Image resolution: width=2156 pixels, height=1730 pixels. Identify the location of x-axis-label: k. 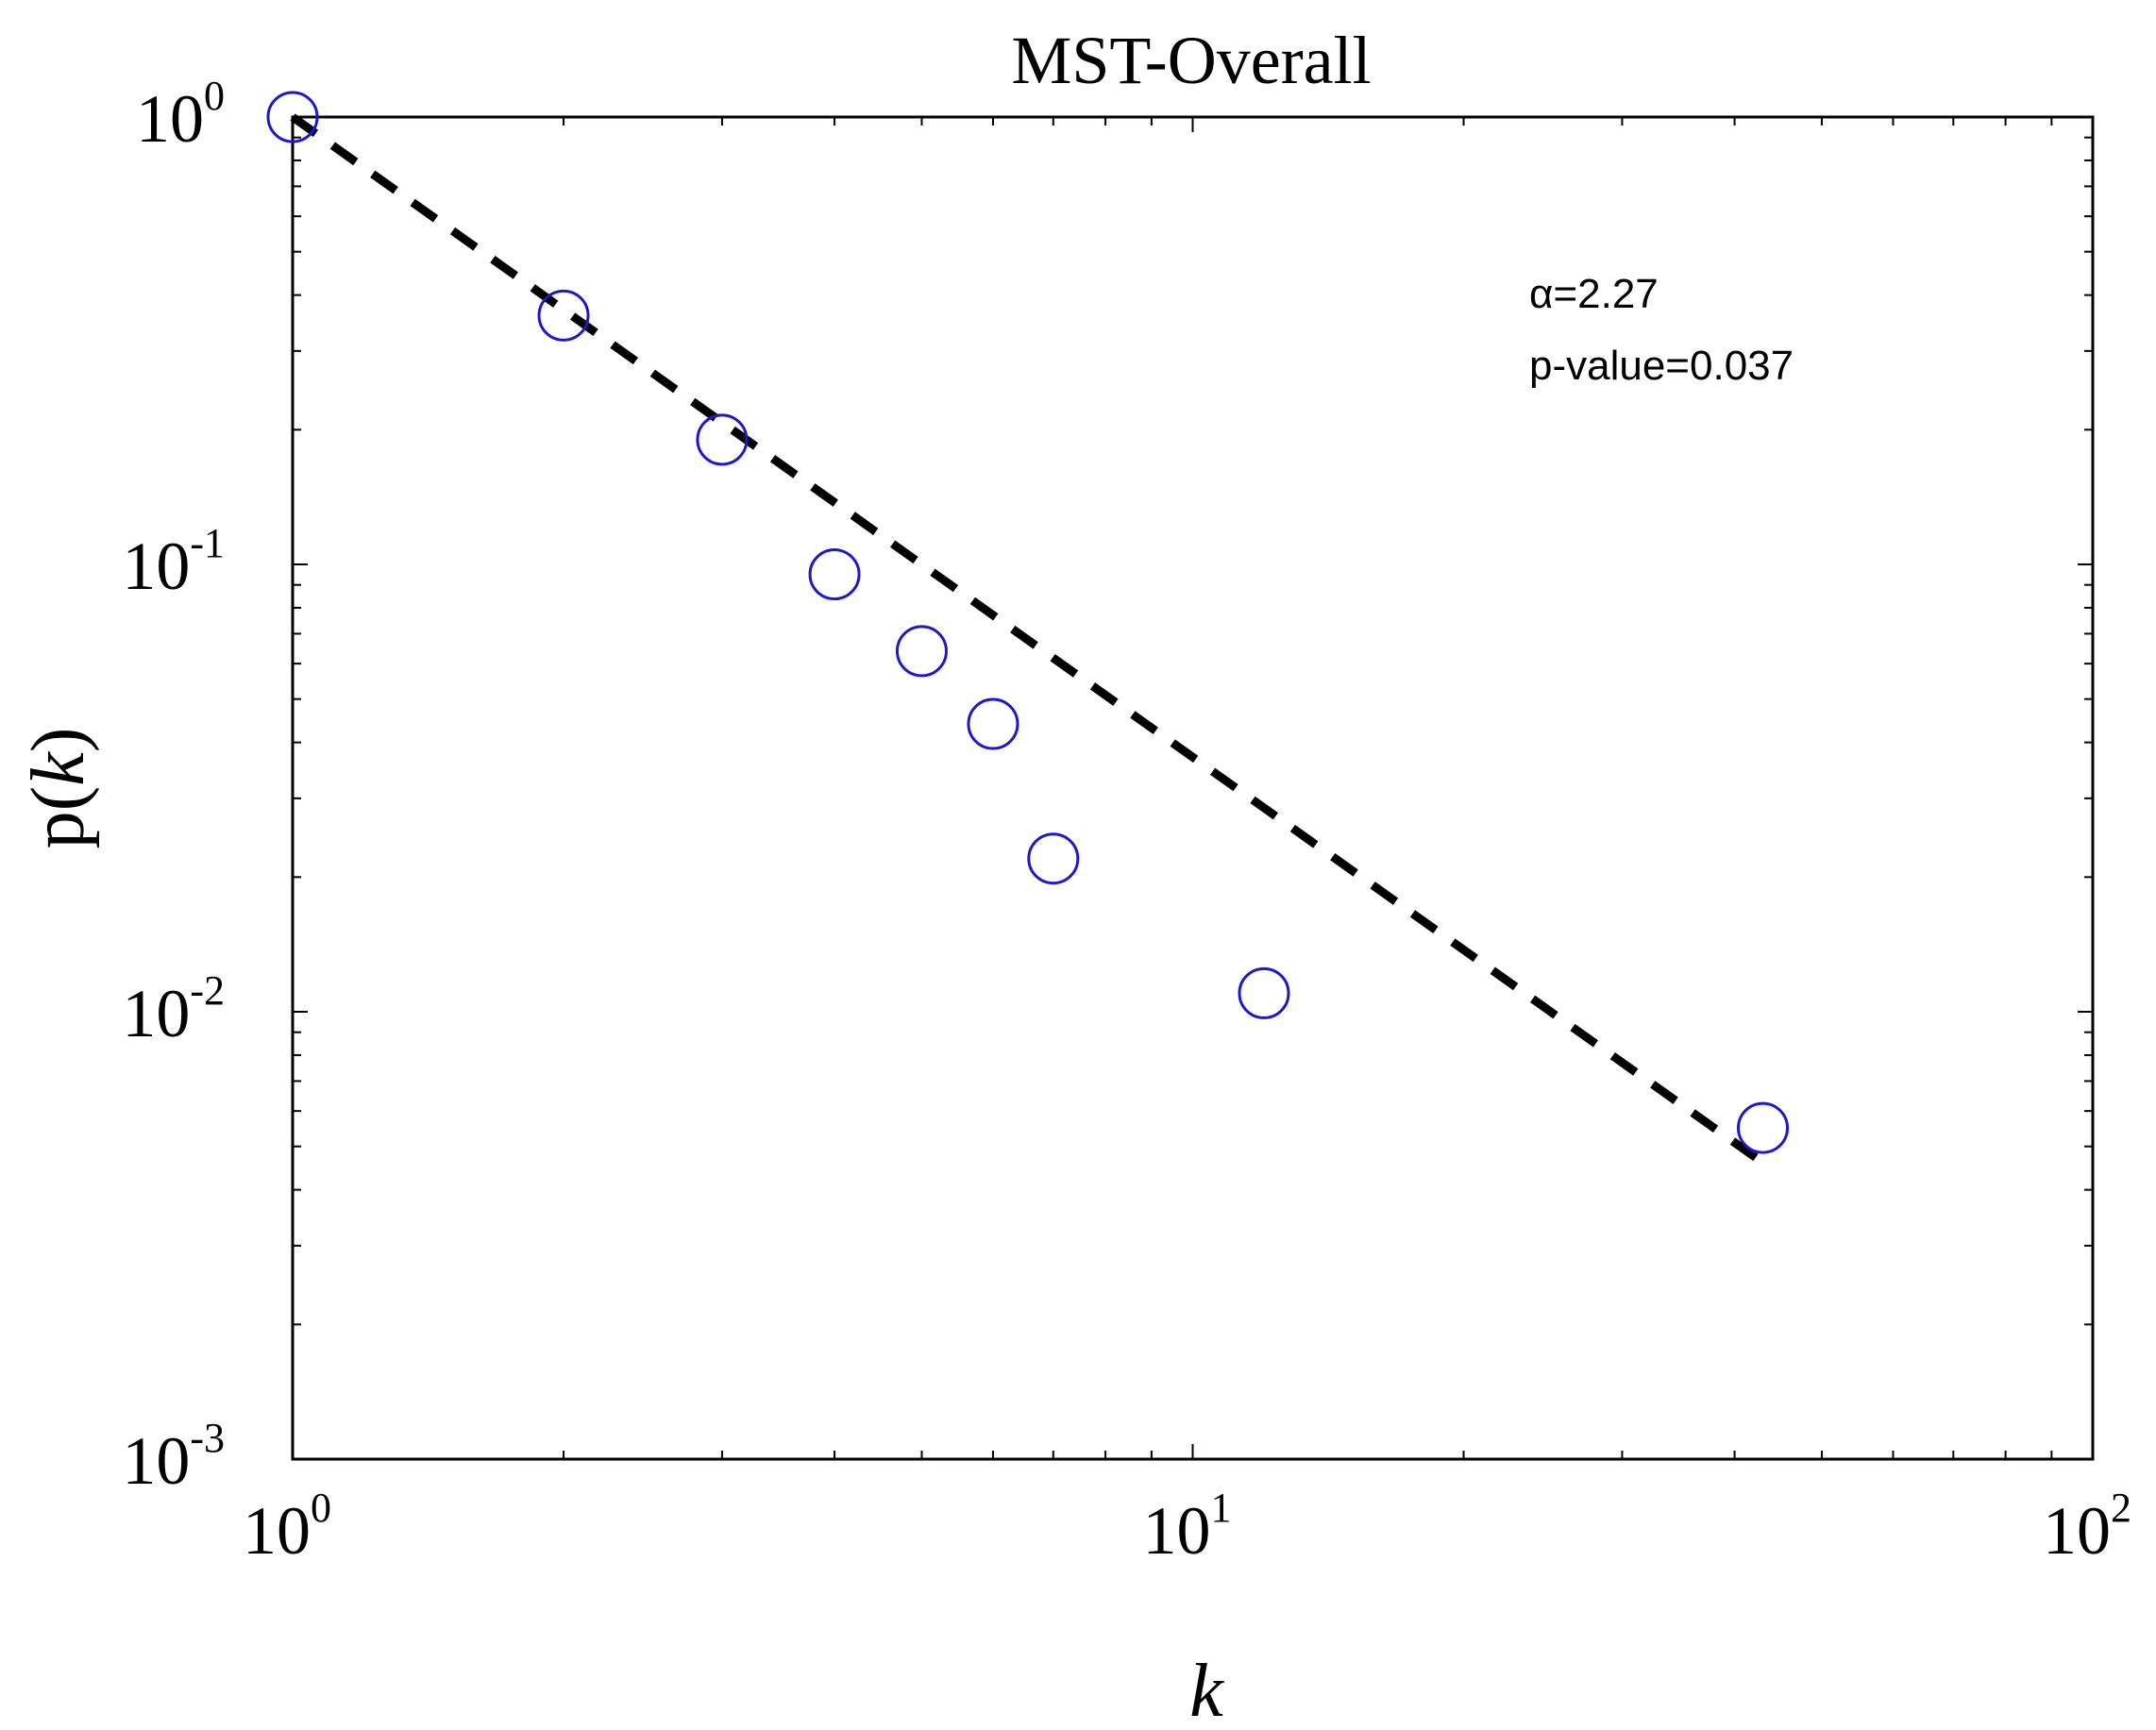
(1206, 1690).